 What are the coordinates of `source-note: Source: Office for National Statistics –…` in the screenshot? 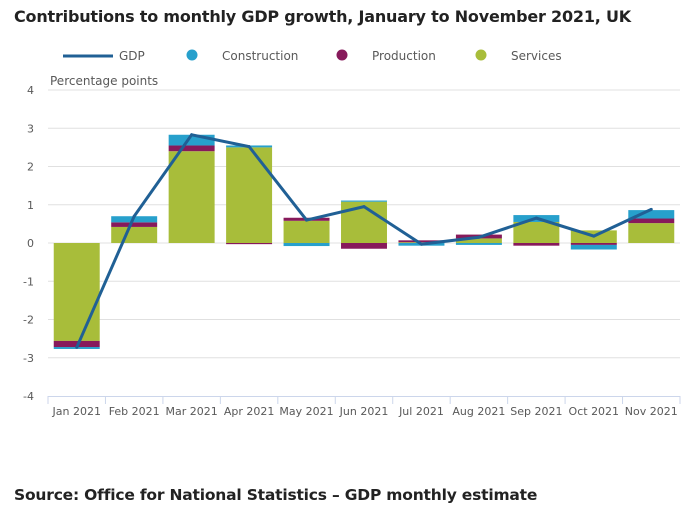 It's located at (276, 495).